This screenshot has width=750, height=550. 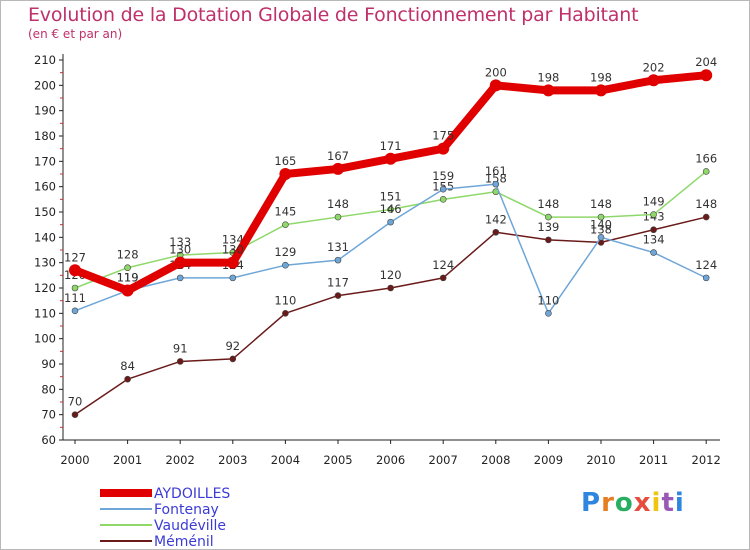 I want to click on data-label-fontenay: 161, so click(x=496, y=171).